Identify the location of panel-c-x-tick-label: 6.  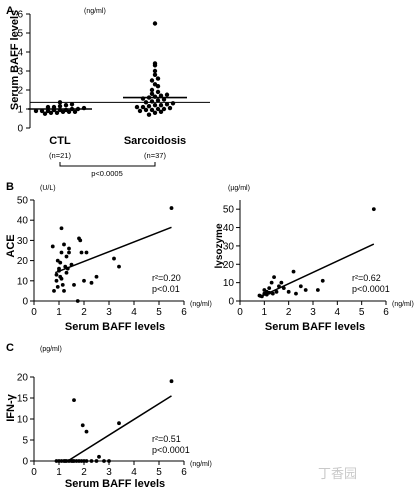
(184, 472).